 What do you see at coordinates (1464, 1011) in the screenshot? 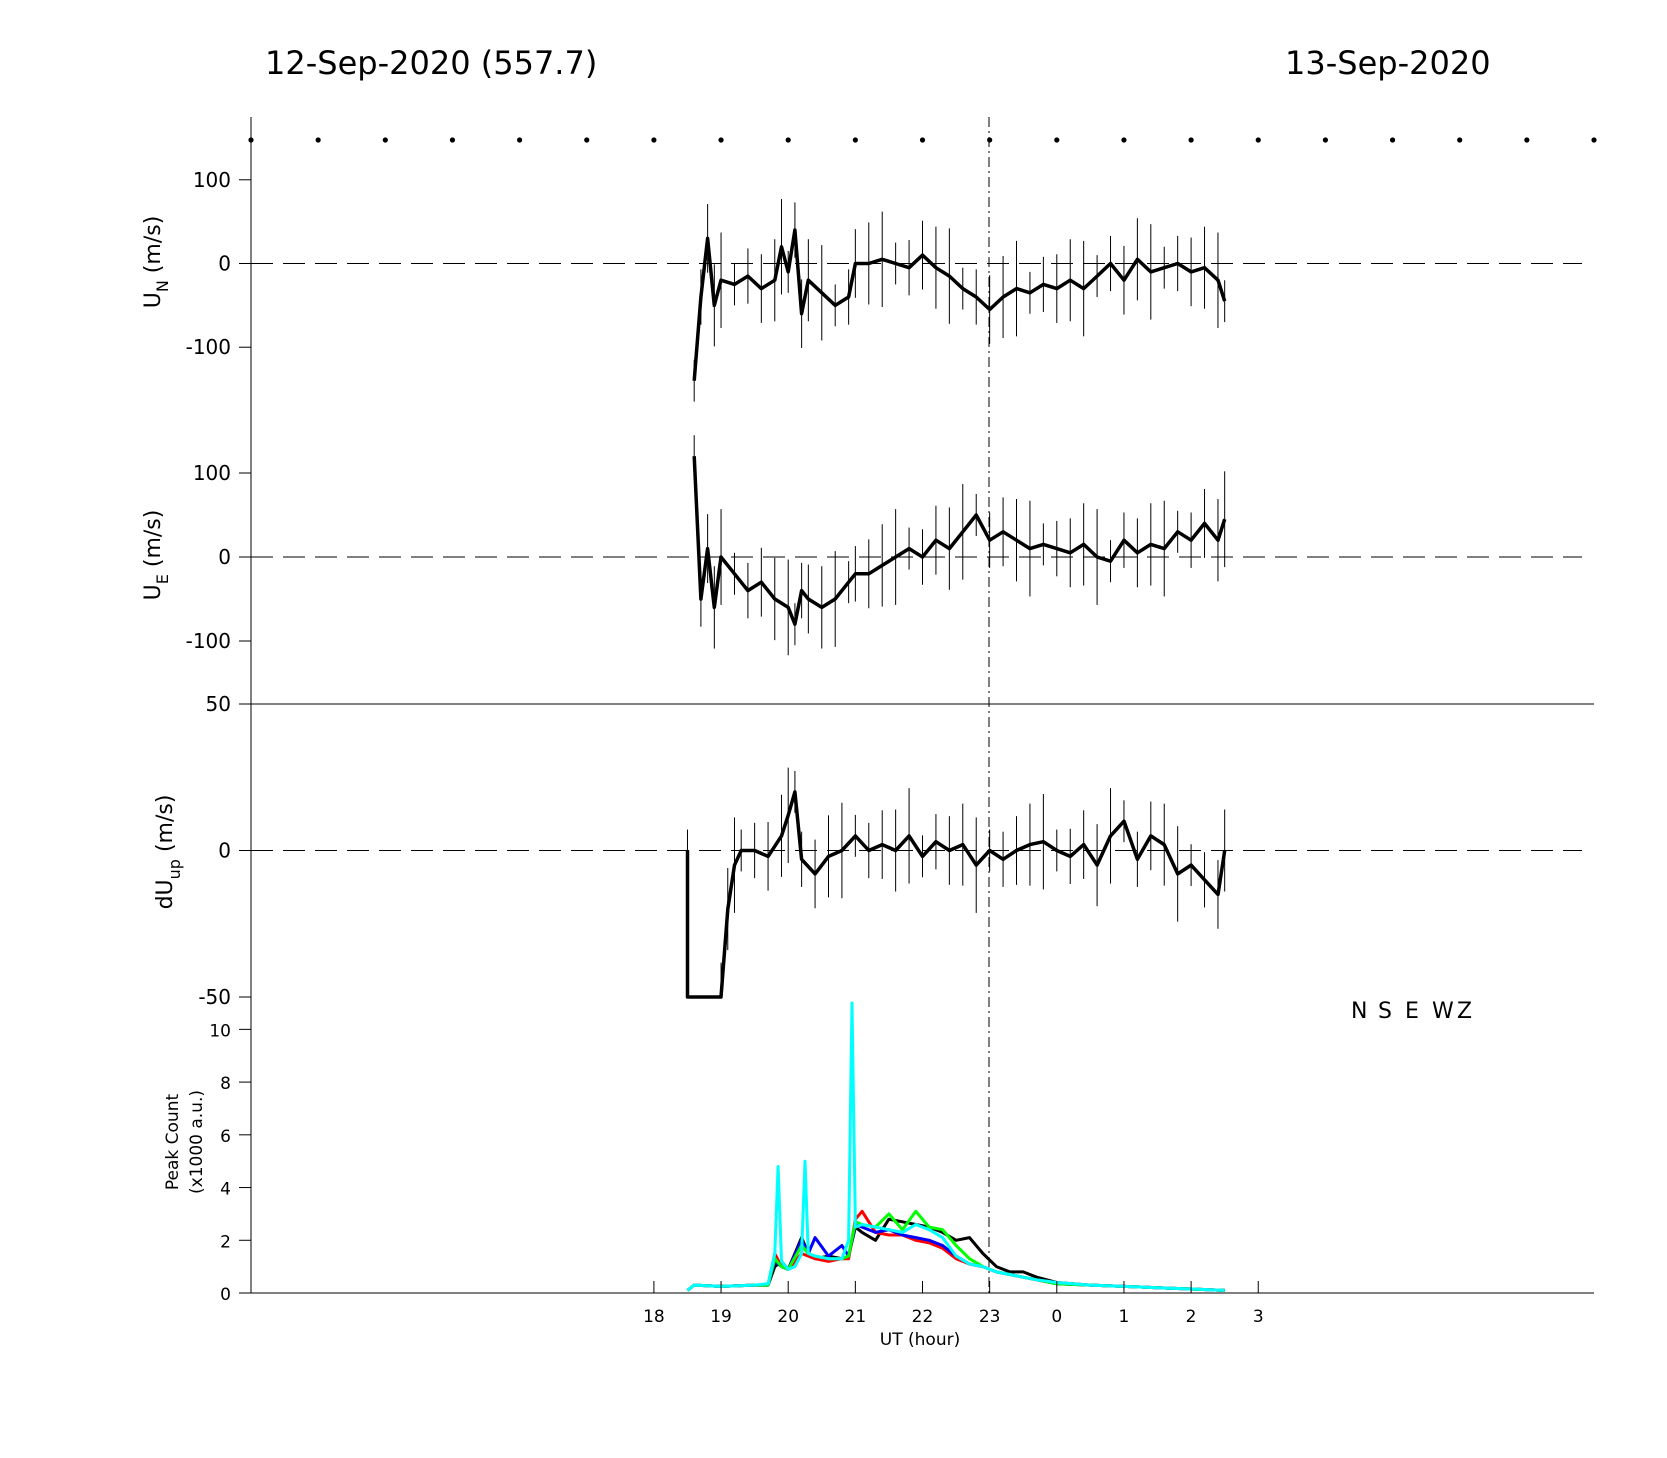
I see `legend-item-z: Z` at bounding box center [1464, 1011].